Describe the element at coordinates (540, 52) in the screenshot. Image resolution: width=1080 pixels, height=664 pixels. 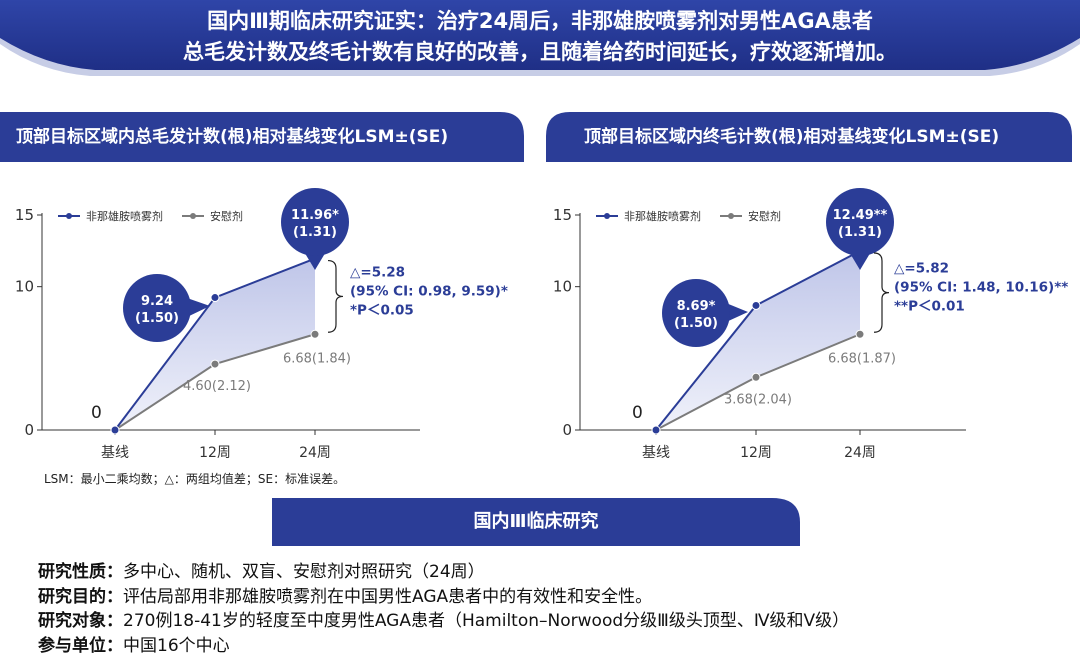
I see `banner-line-2: 总毛发计数及终毛计数有良好的改善，且随着给药时间延长，疗效逐渐增加。` at that location.